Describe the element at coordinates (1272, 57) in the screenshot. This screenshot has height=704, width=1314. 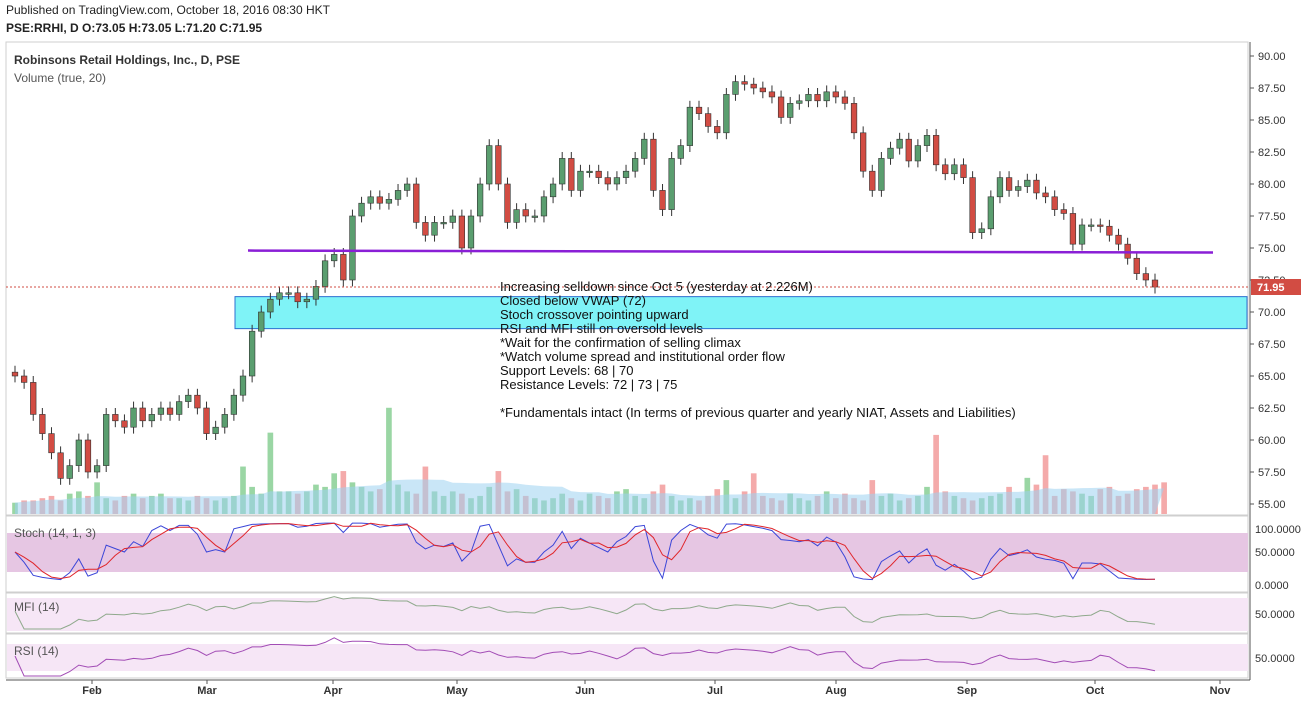
I see `y-tick-label: 90.00` at that location.